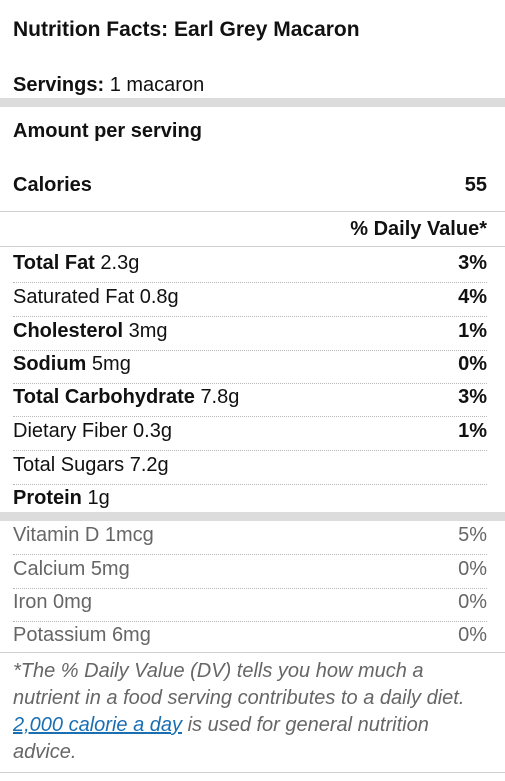 This screenshot has width=505, height=781. I want to click on nutrient-amount: 7.2g, so click(149, 465).